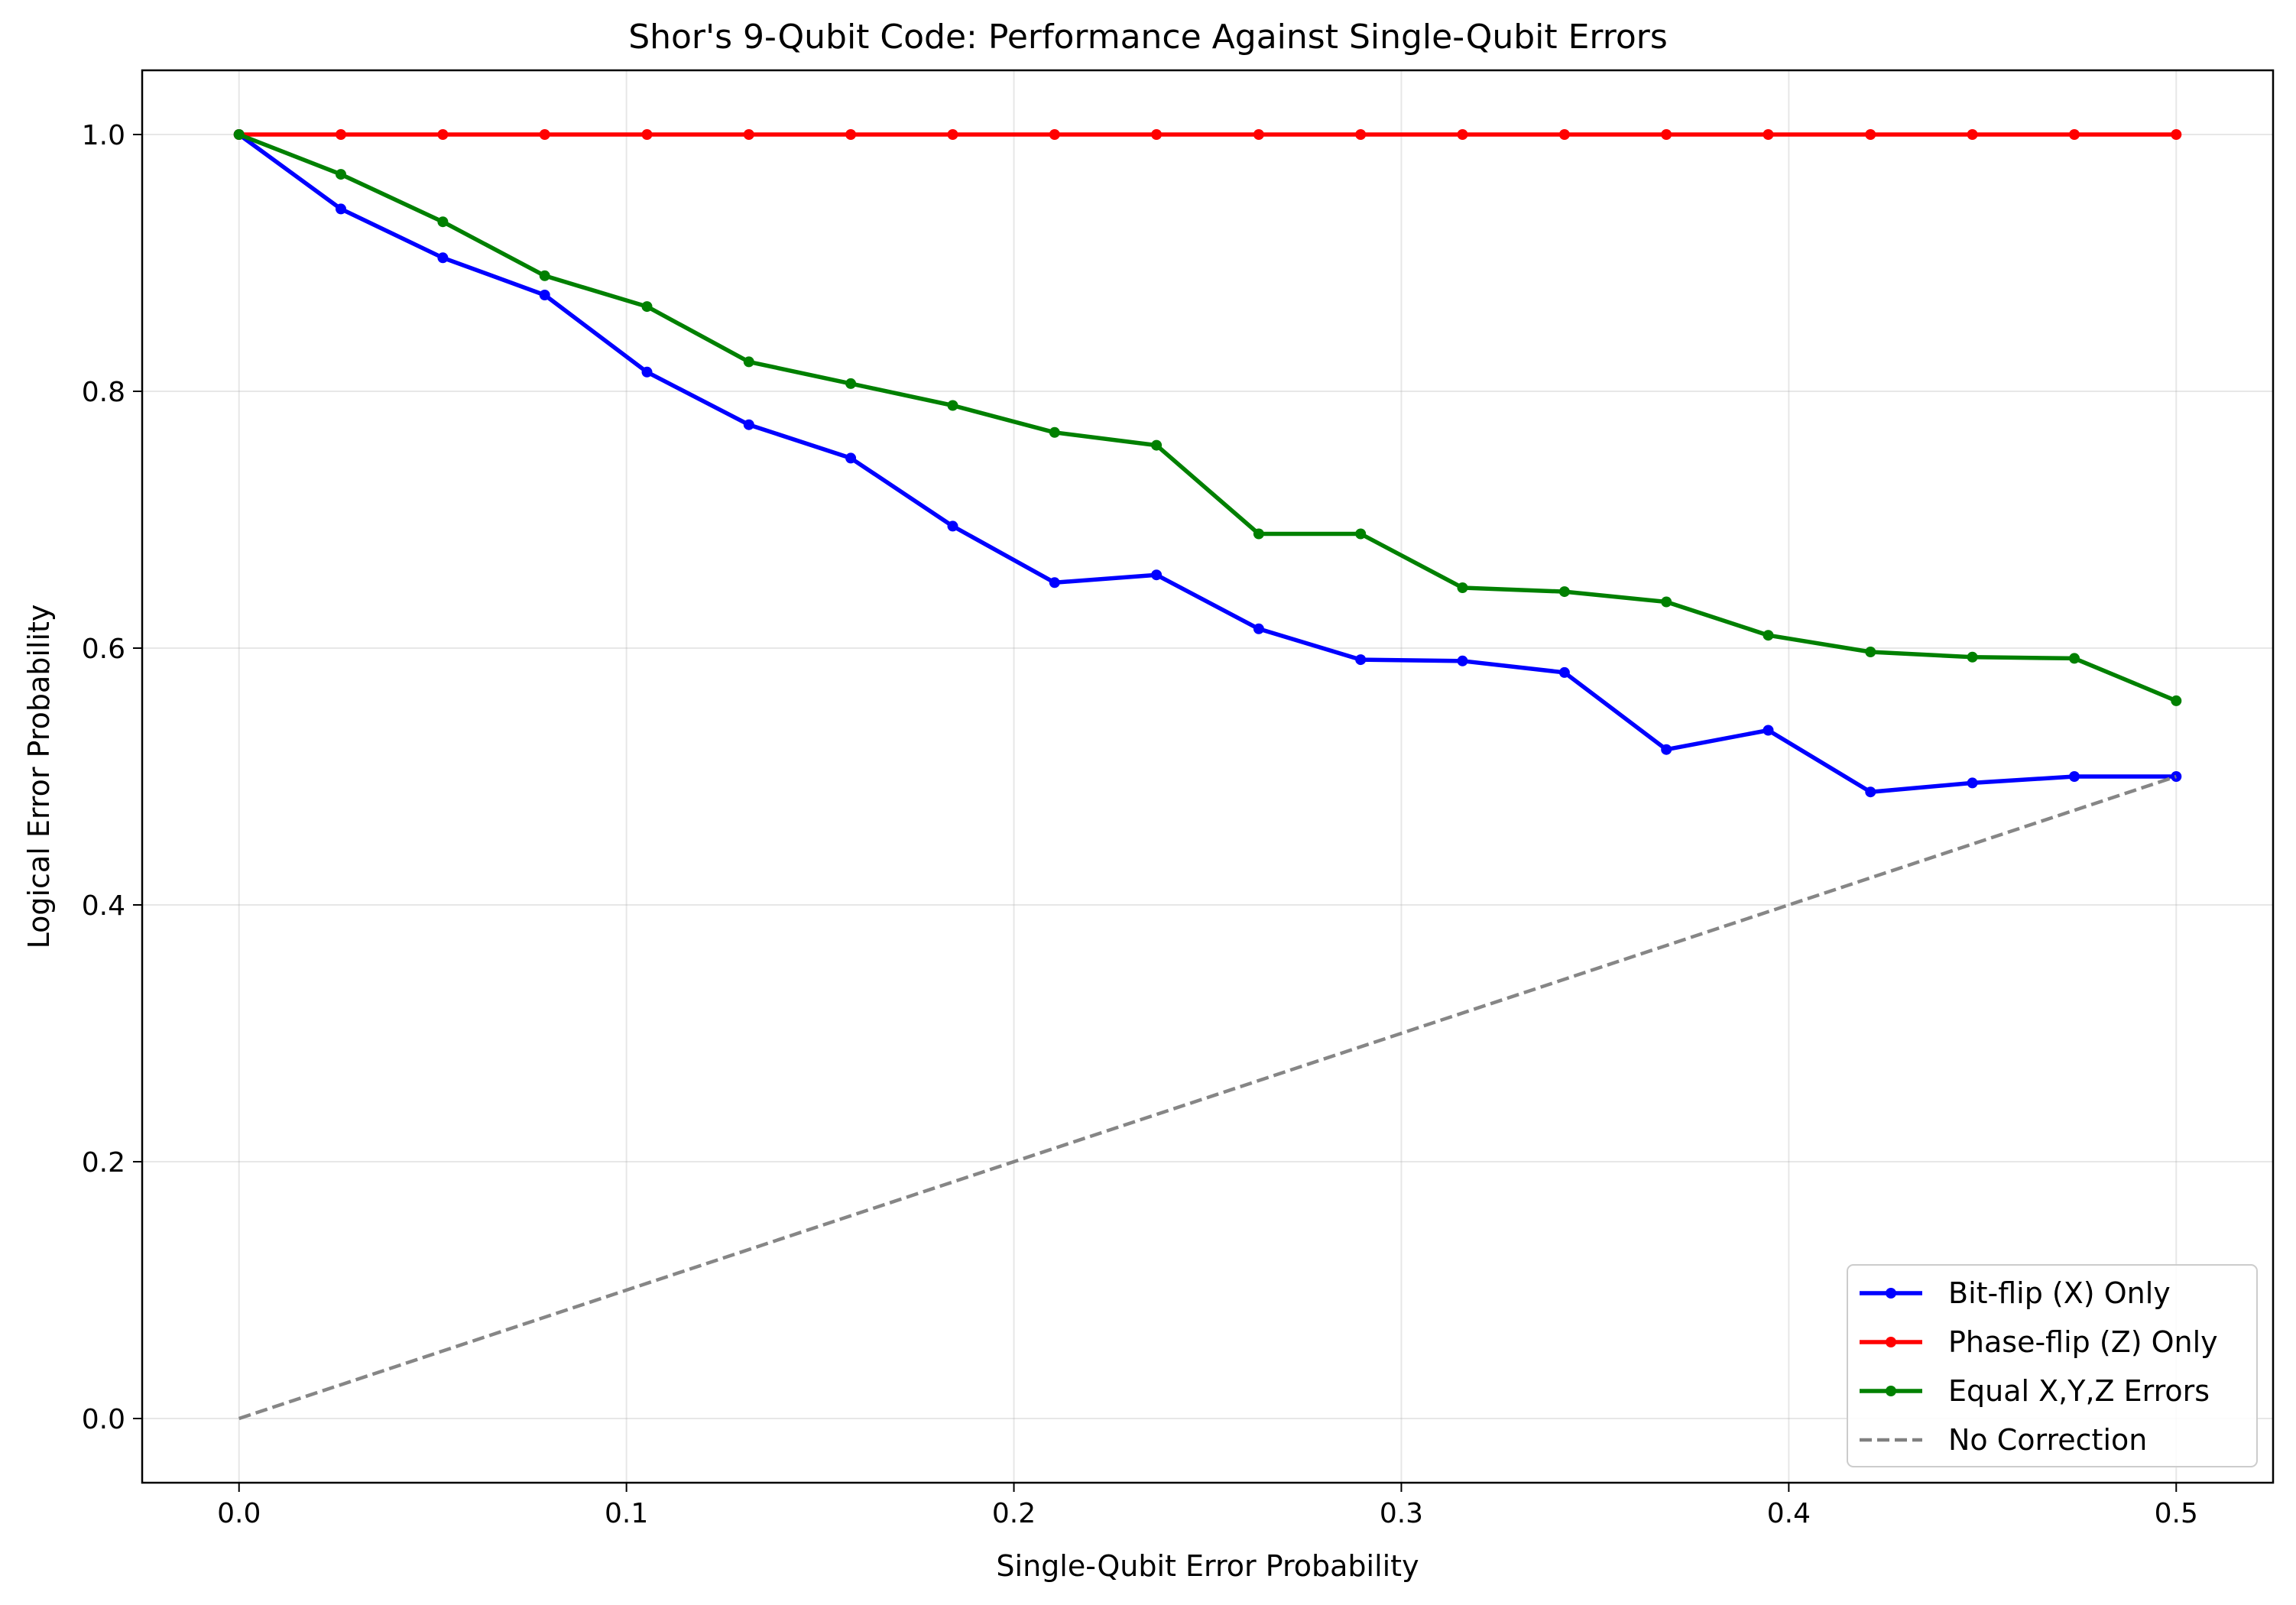 The width and height of the screenshot is (2296, 1605). Describe the element at coordinates (626, 1513) in the screenshot. I see `x-tick-label: 0.1` at that location.